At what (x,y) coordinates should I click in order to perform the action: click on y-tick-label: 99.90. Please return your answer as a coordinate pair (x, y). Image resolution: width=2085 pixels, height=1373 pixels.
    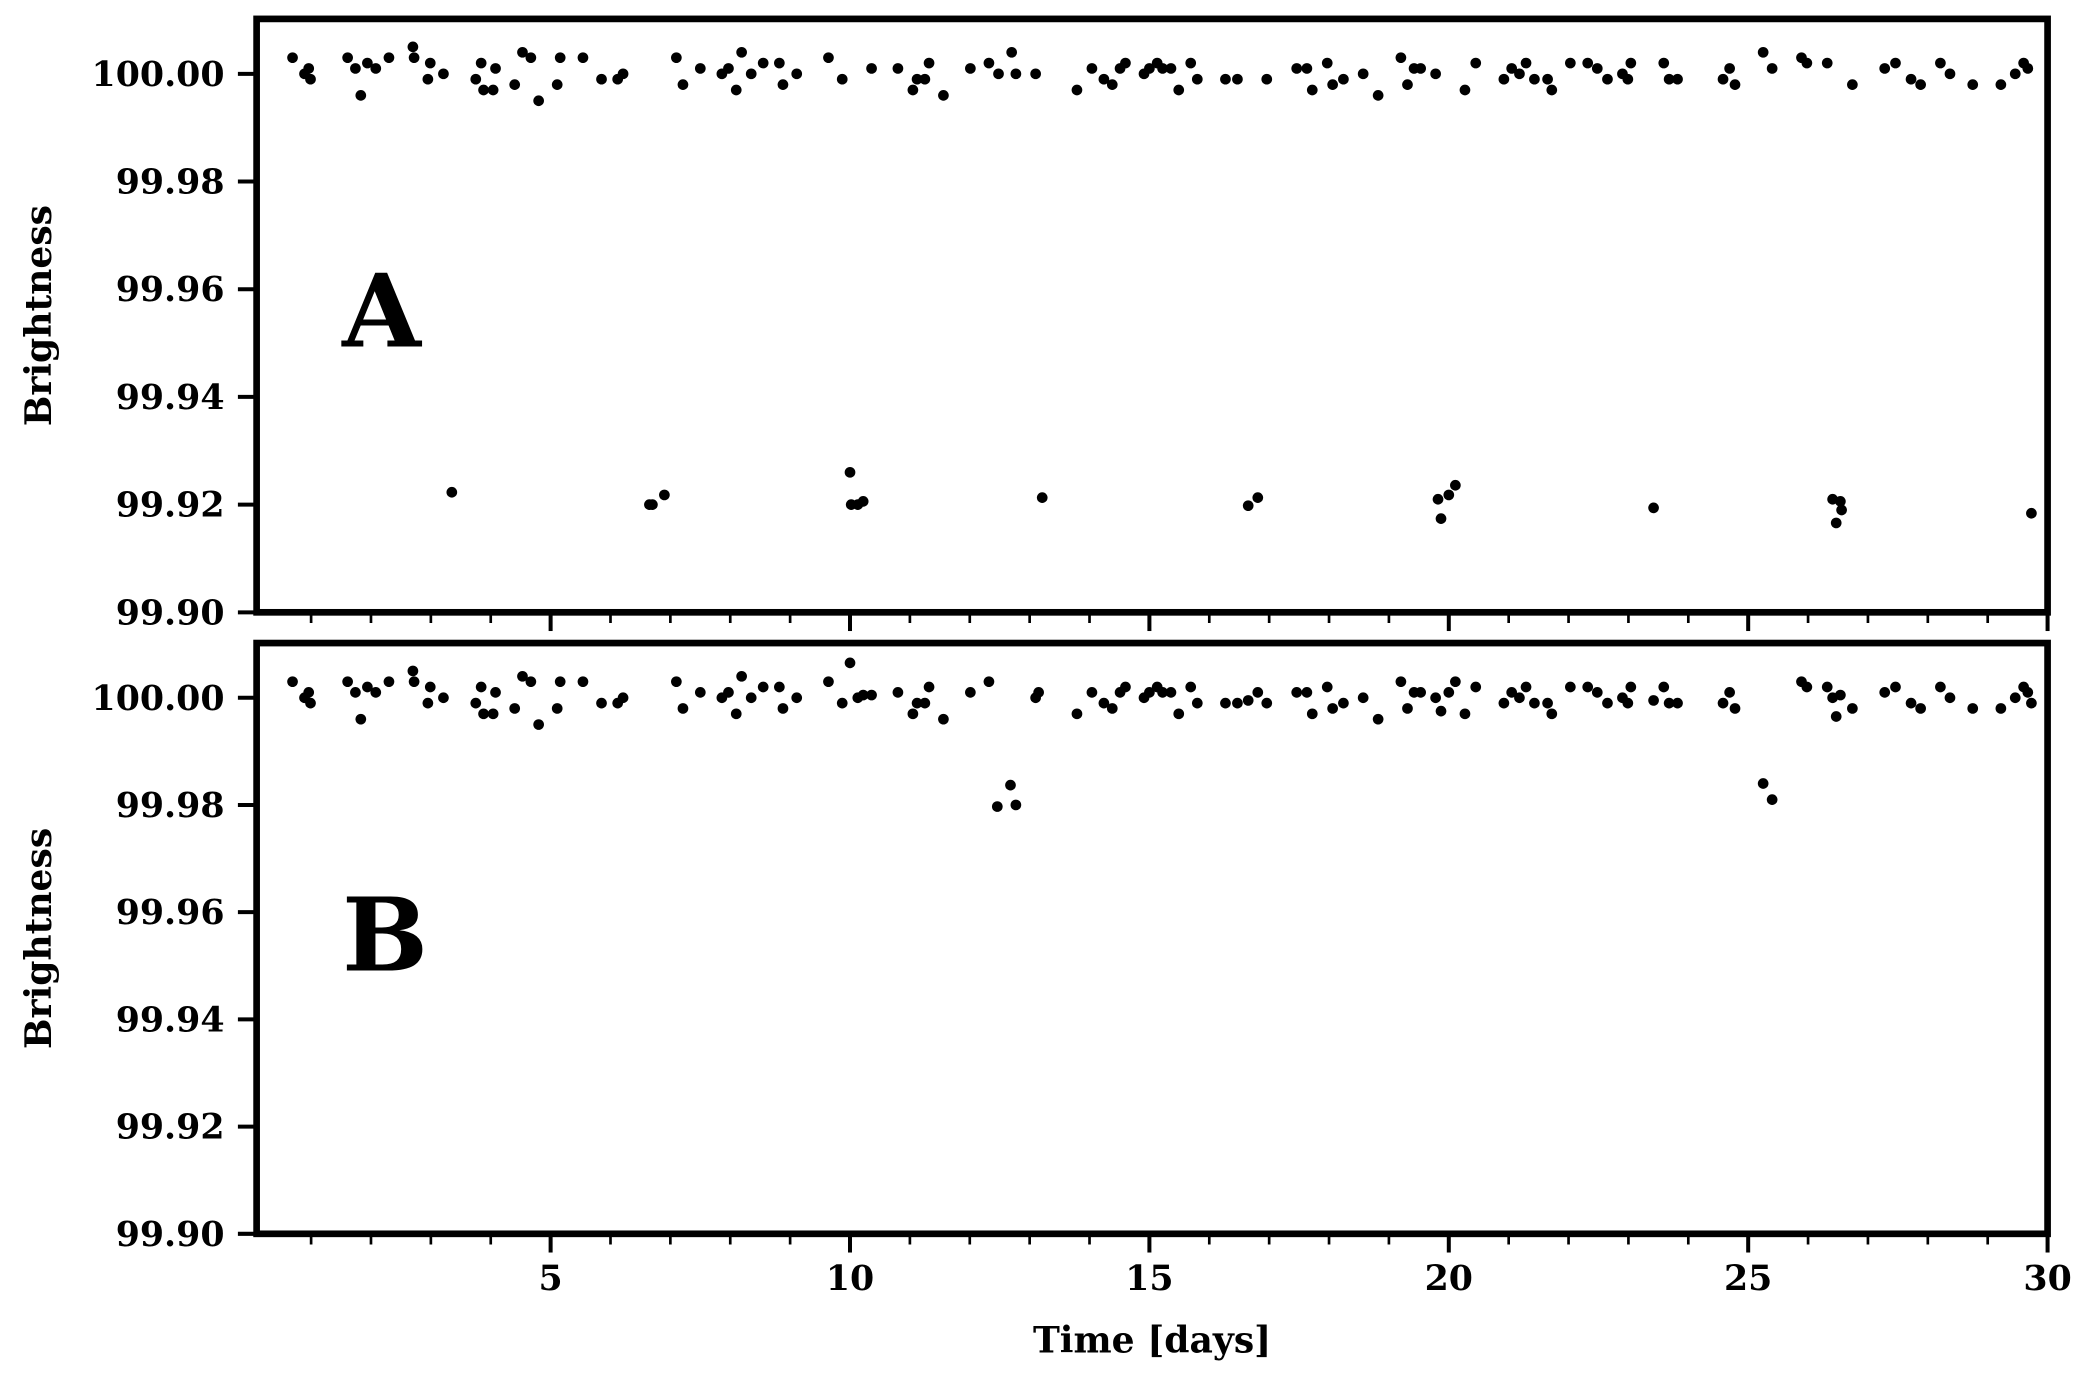
    Looking at the image, I should click on (170, 1234).